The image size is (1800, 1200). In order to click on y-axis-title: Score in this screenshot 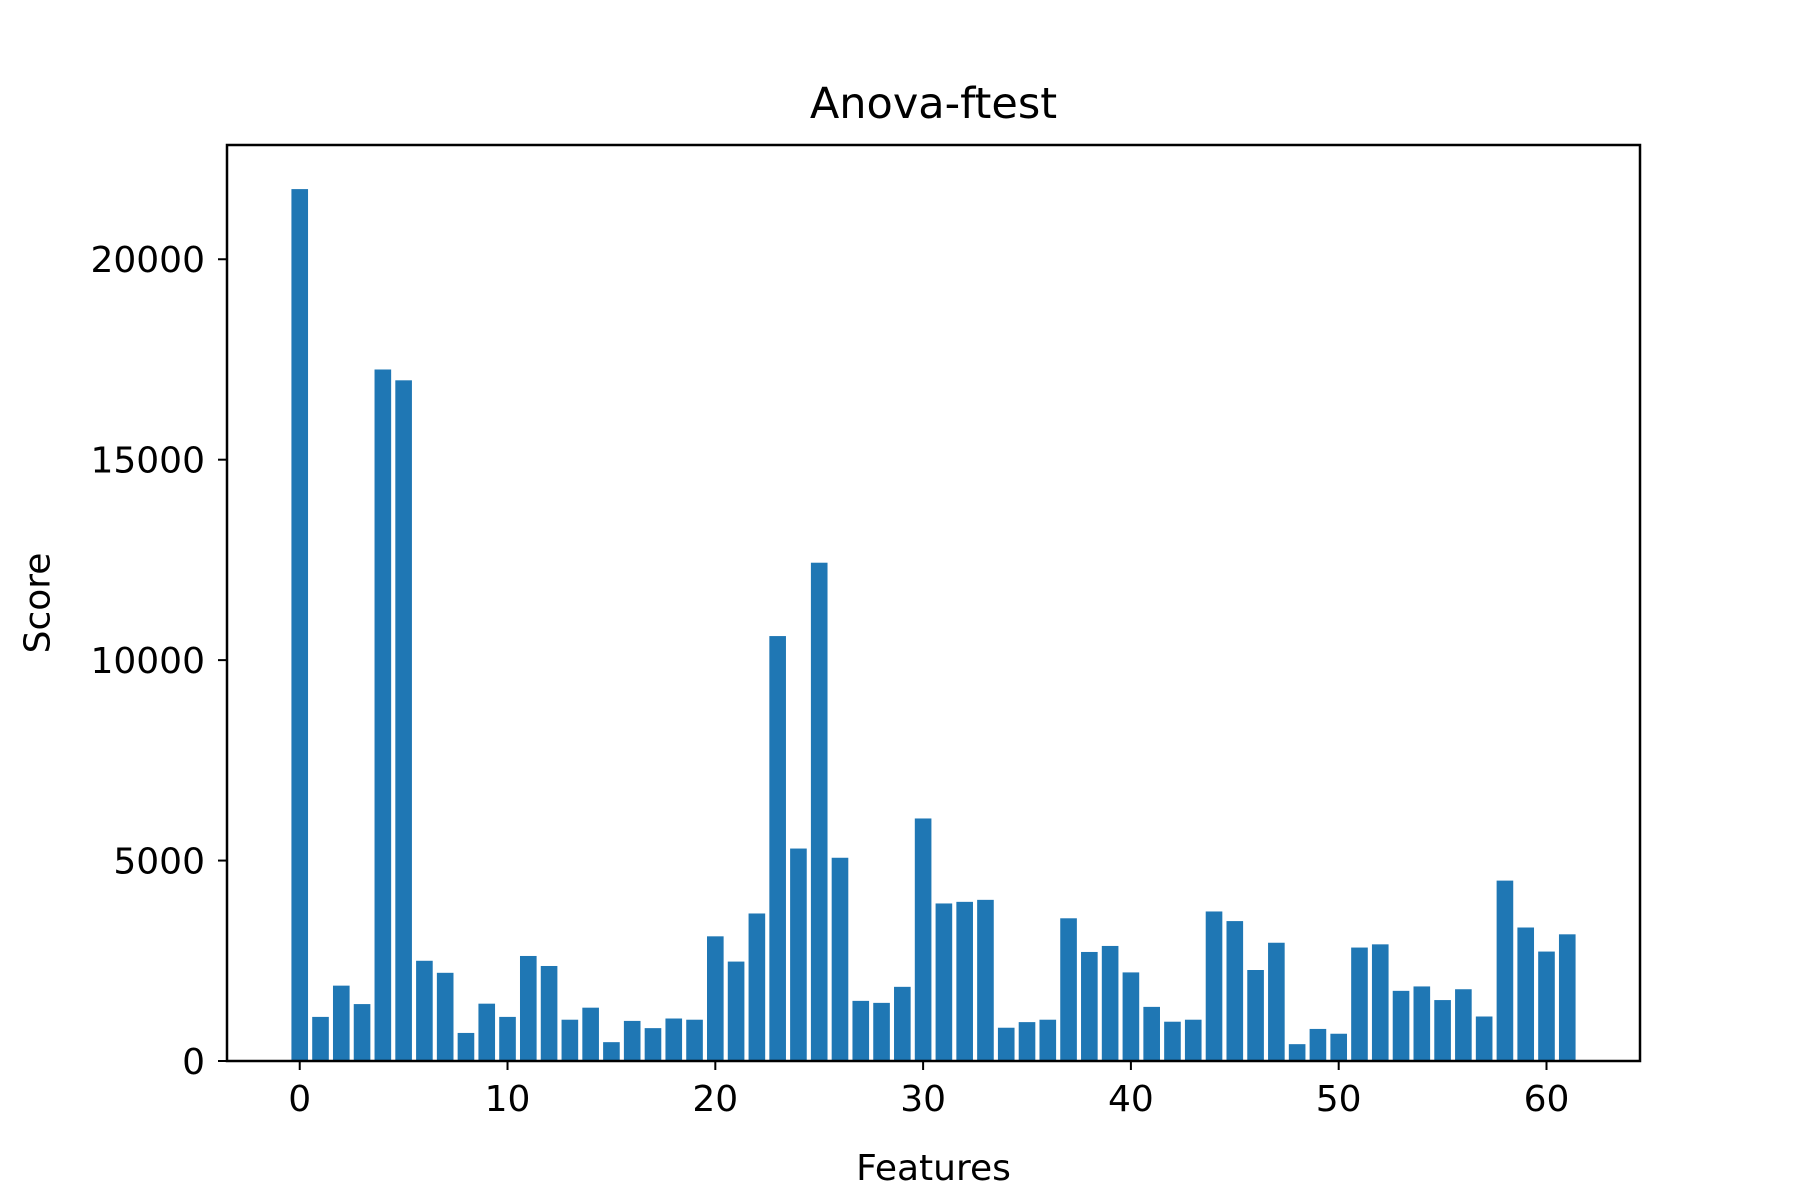, I will do `click(38, 603)`.